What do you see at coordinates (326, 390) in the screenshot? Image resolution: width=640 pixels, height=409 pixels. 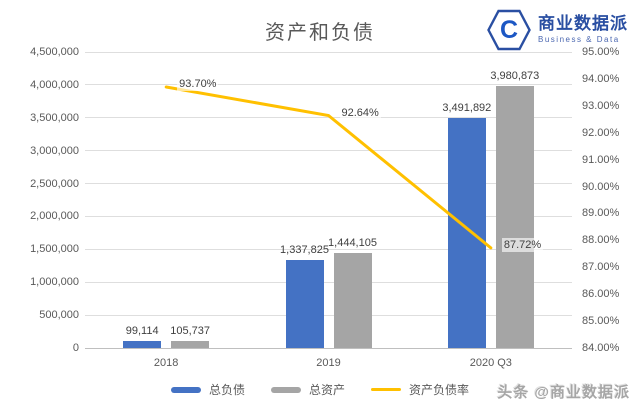 I see `legend-label-assets: 总资产` at bounding box center [326, 390].